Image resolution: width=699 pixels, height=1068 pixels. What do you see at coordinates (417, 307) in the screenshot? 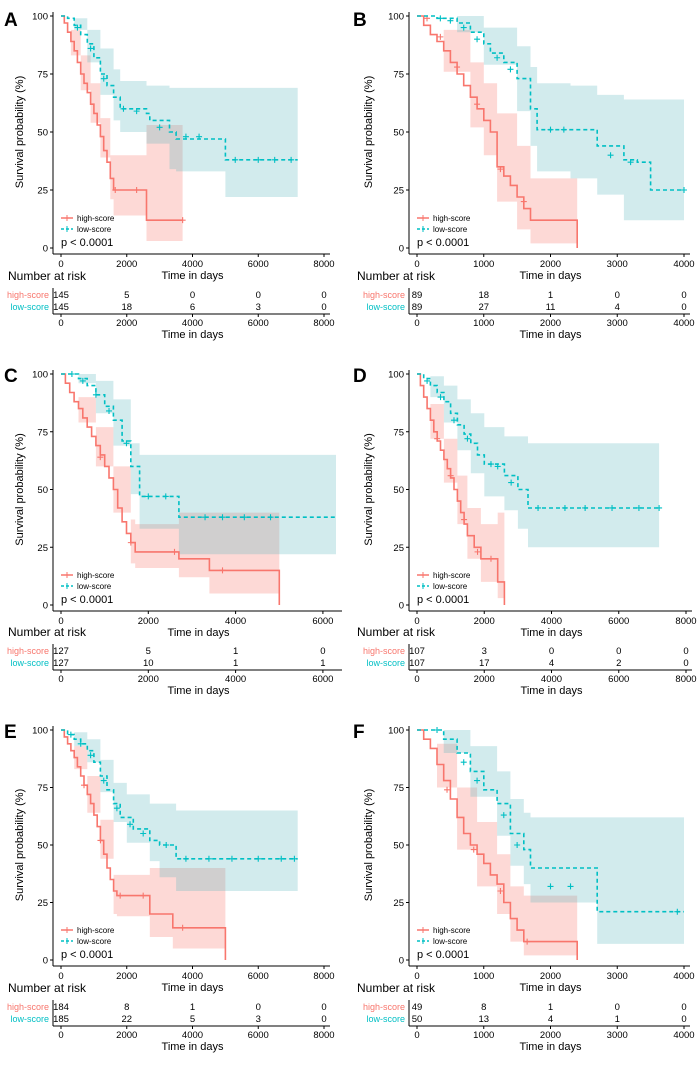
I see `low-score-risk-count: 89` at bounding box center [417, 307].